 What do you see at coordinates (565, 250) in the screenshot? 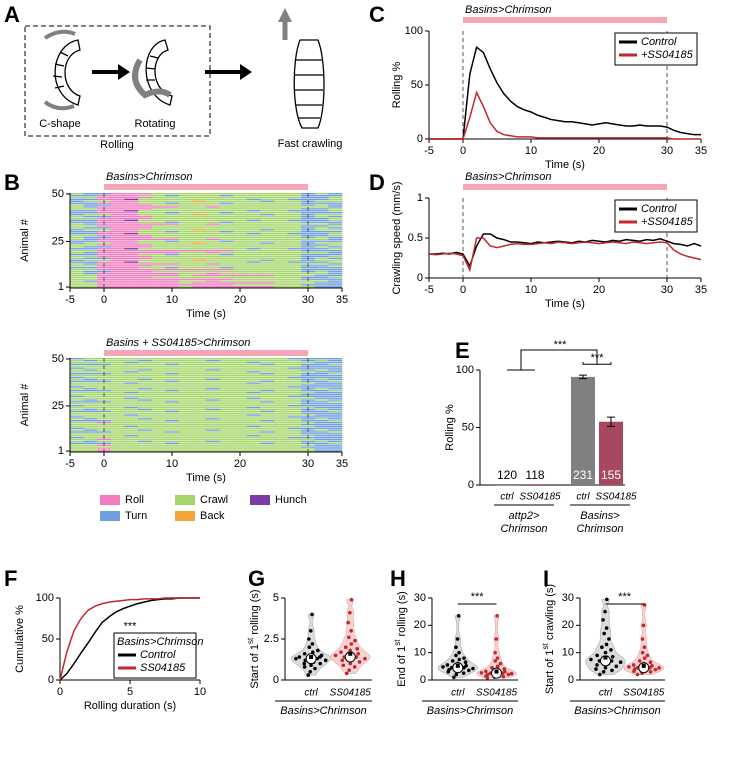
I see `series-line` at bounding box center [565, 250].